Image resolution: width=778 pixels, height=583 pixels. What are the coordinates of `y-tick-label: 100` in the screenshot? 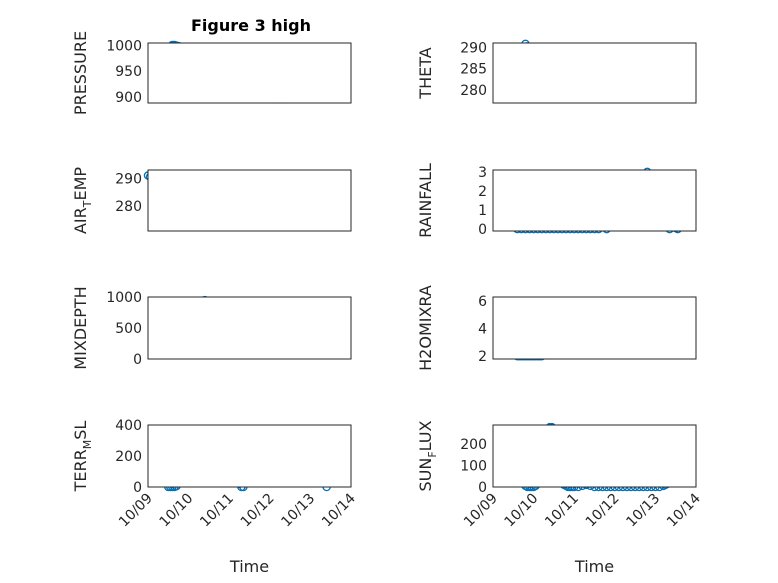 It's located at (473, 467).